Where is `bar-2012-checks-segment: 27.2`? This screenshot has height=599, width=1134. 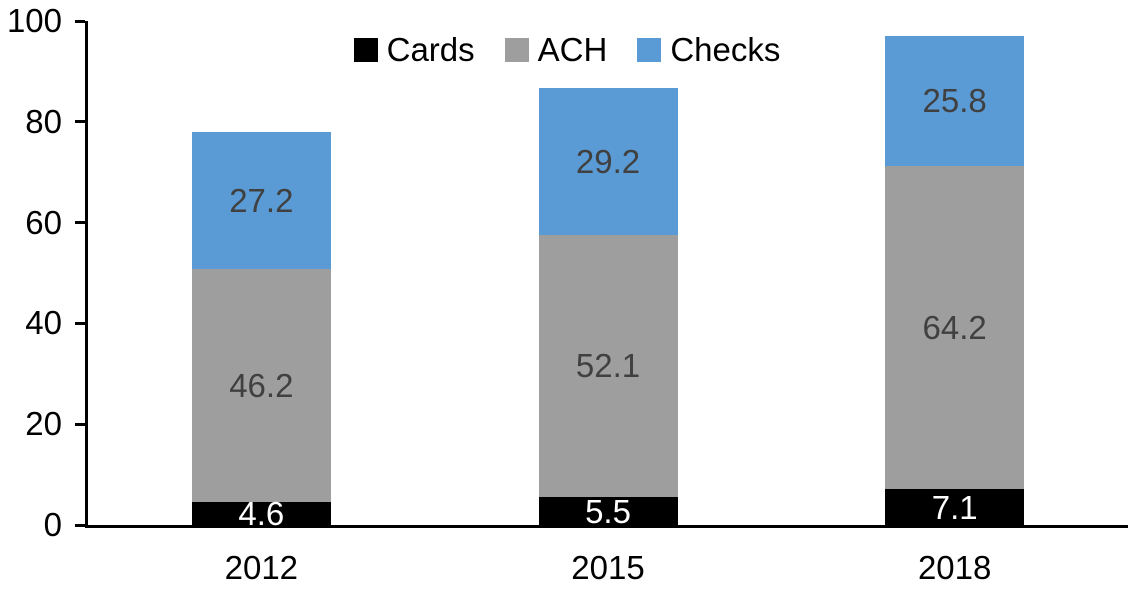 bar-2012-checks-segment: 27.2 is located at coordinates (261, 200).